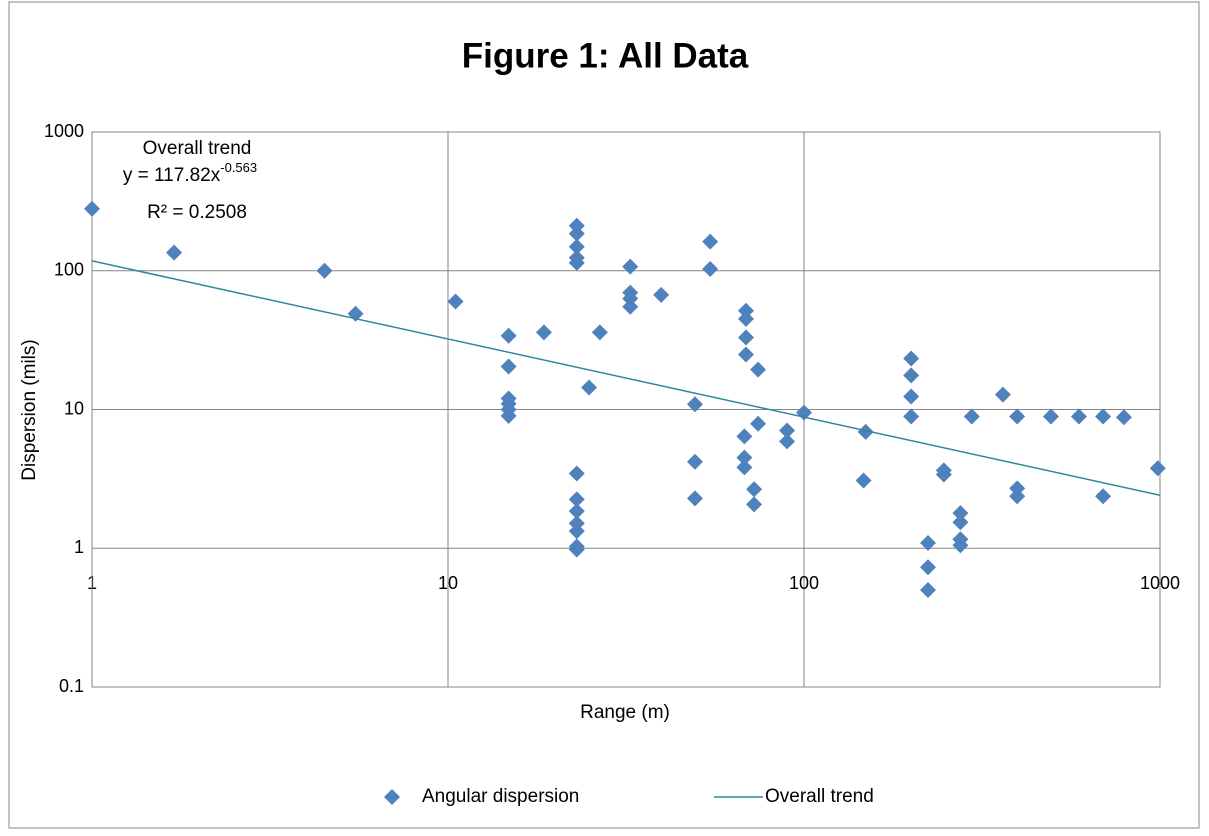 This screenshot has height=836, width=1209. What do you see at coordinates (64, 131) in the screenshot?
I see `y-tick-label: 1000` at bounding box center [64, 131].